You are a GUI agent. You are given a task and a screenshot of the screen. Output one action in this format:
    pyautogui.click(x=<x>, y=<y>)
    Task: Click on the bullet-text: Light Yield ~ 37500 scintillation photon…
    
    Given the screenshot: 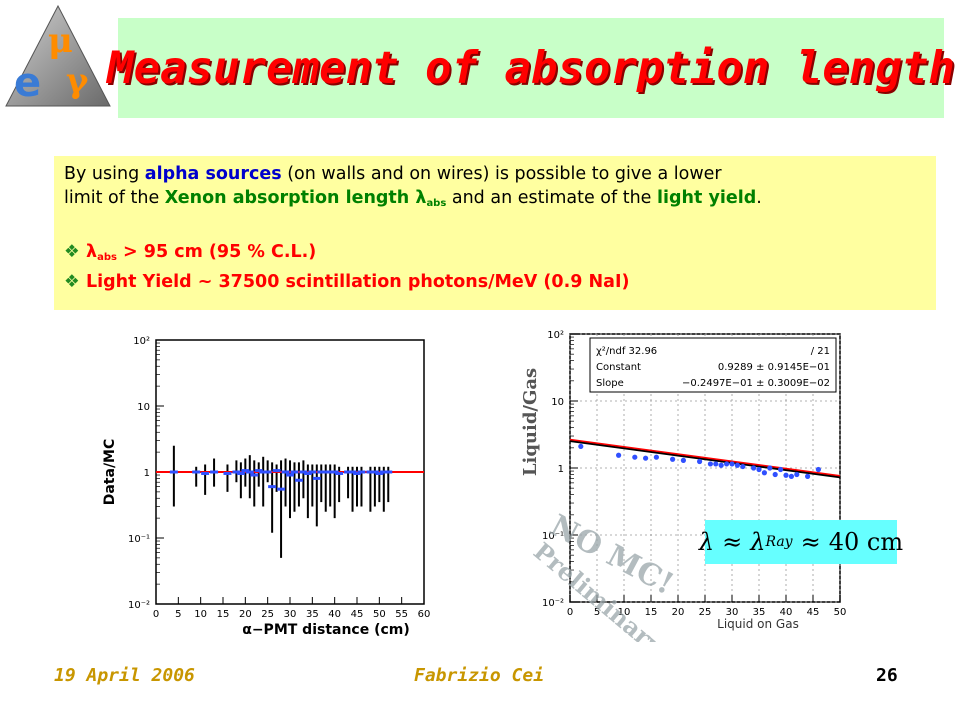 What is the action you would take?
    pyautogui.click(x=358, y=282)
    